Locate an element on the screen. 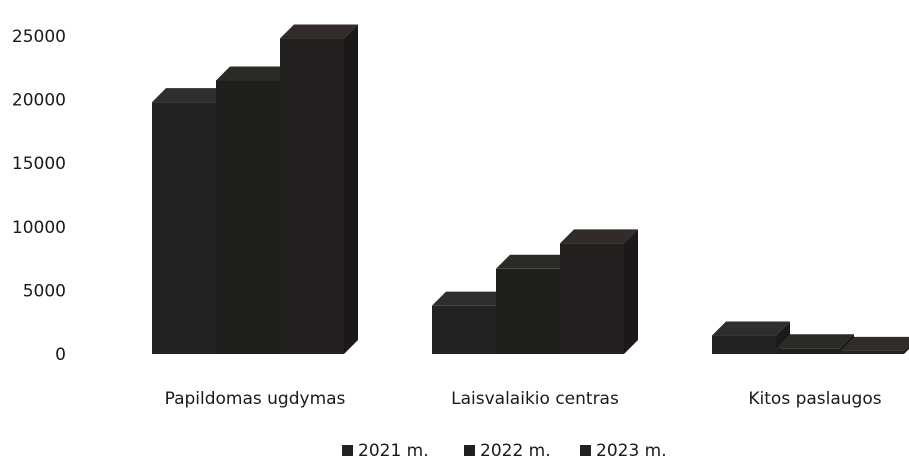  y-tick-label: 0 is located at coordinates (60, 355).